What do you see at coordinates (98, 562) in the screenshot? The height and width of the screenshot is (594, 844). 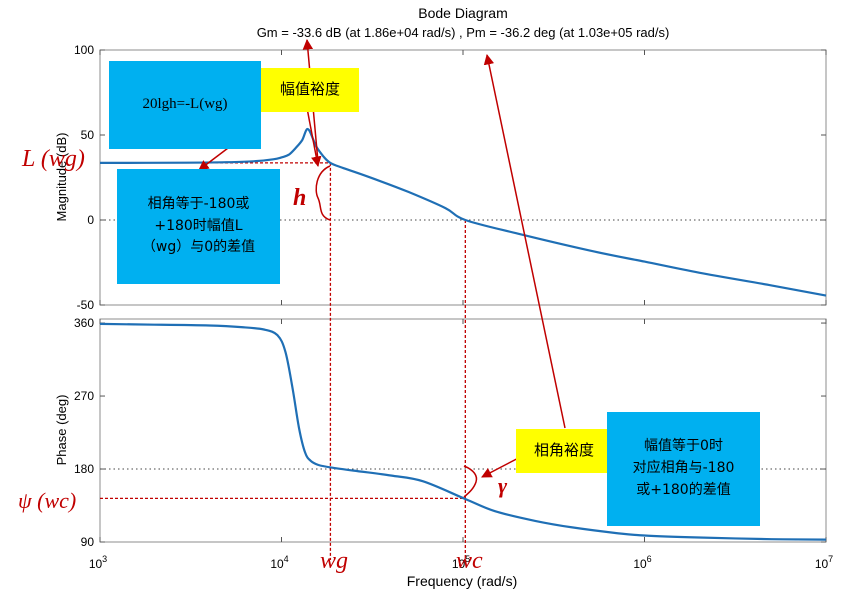 I see `x-tick-label: 10³` at bounding box center [98, 562].